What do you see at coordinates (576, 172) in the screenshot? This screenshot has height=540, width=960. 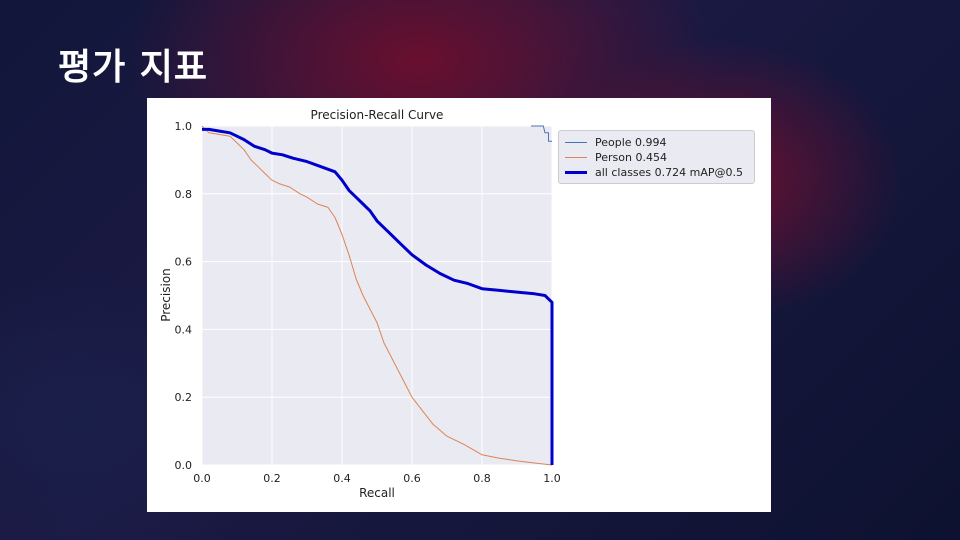 I see `legend-swatch-all-classes` at bounding box center [576, 172].